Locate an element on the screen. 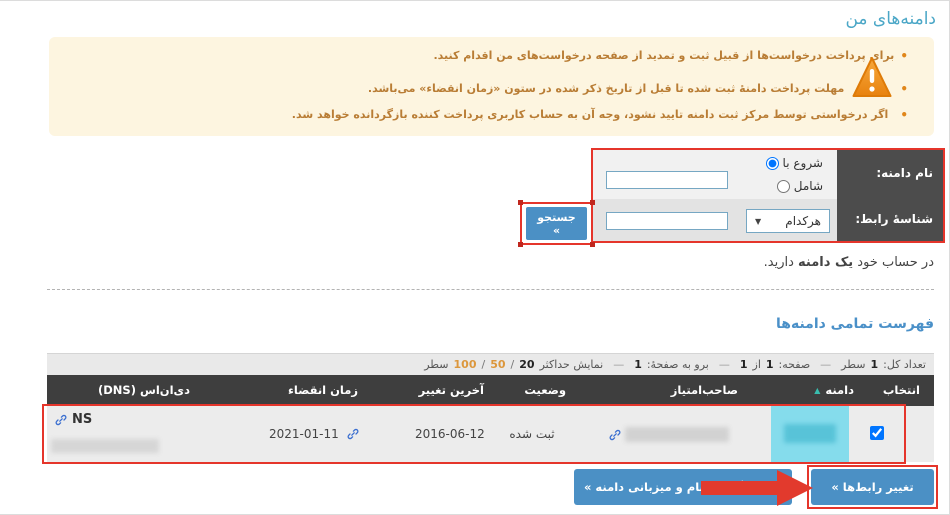 The image size is (950, 515). pagination-total-label: تعداد کل: is located at coordinates (904, 364).